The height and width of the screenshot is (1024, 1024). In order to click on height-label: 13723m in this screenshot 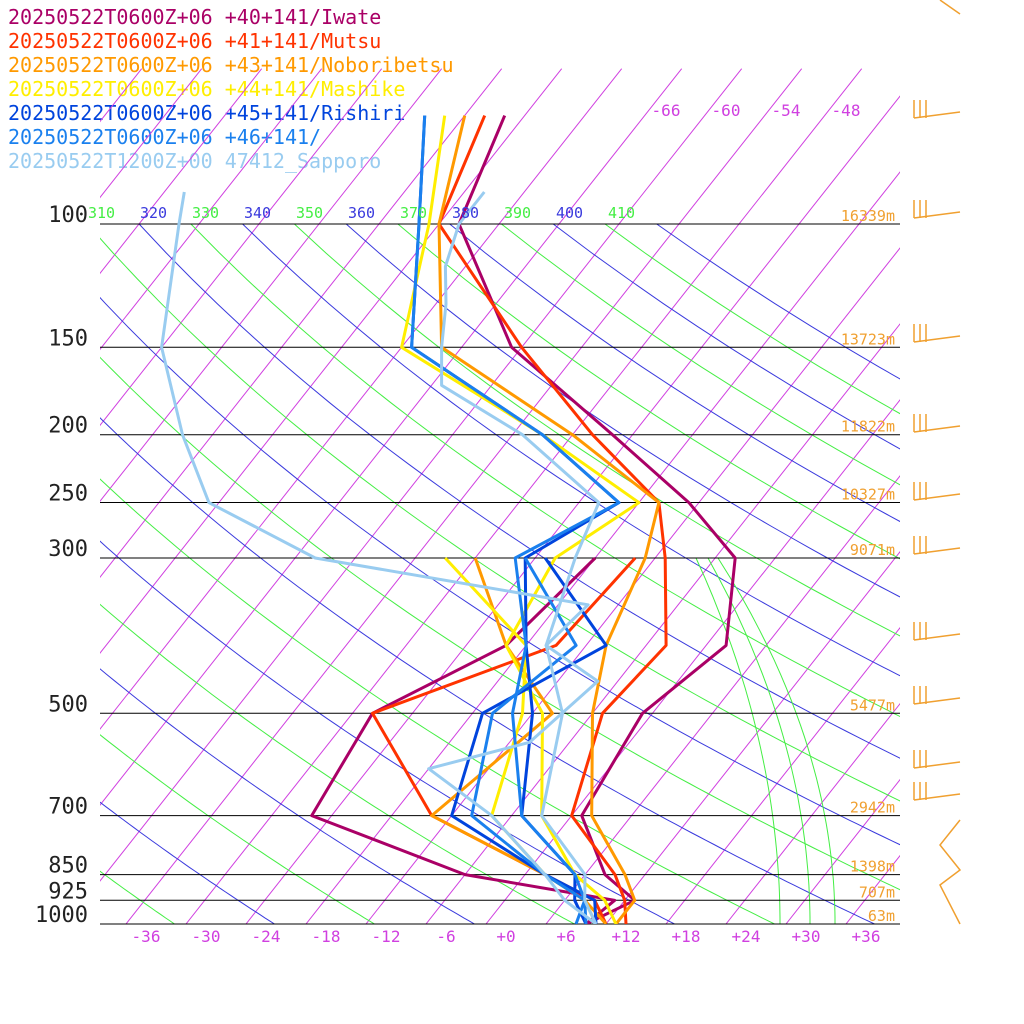, I will do `click(868, 339)`.